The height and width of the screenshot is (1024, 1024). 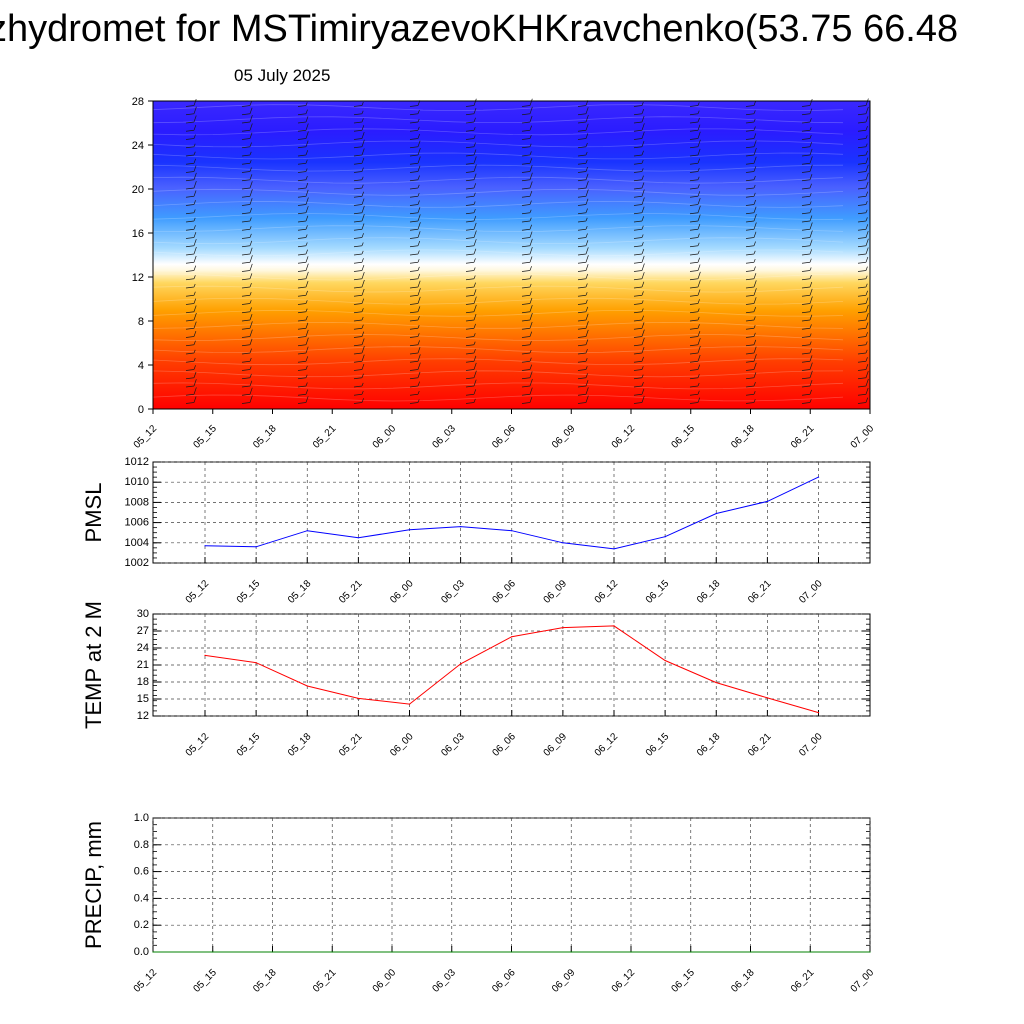 I want to click on y-tick-label: 1004, so click(x=137, y=543).